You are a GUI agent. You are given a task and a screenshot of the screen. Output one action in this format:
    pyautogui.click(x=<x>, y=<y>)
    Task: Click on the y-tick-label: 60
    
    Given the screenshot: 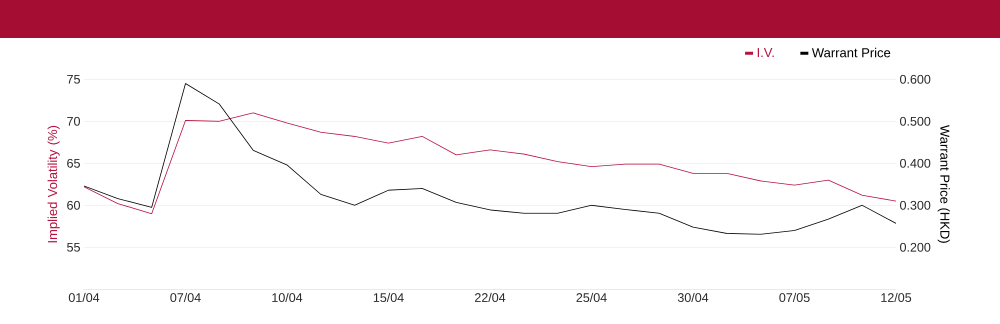 What is the action you would take?
    pyautogui.click(x=73, y=205)
    